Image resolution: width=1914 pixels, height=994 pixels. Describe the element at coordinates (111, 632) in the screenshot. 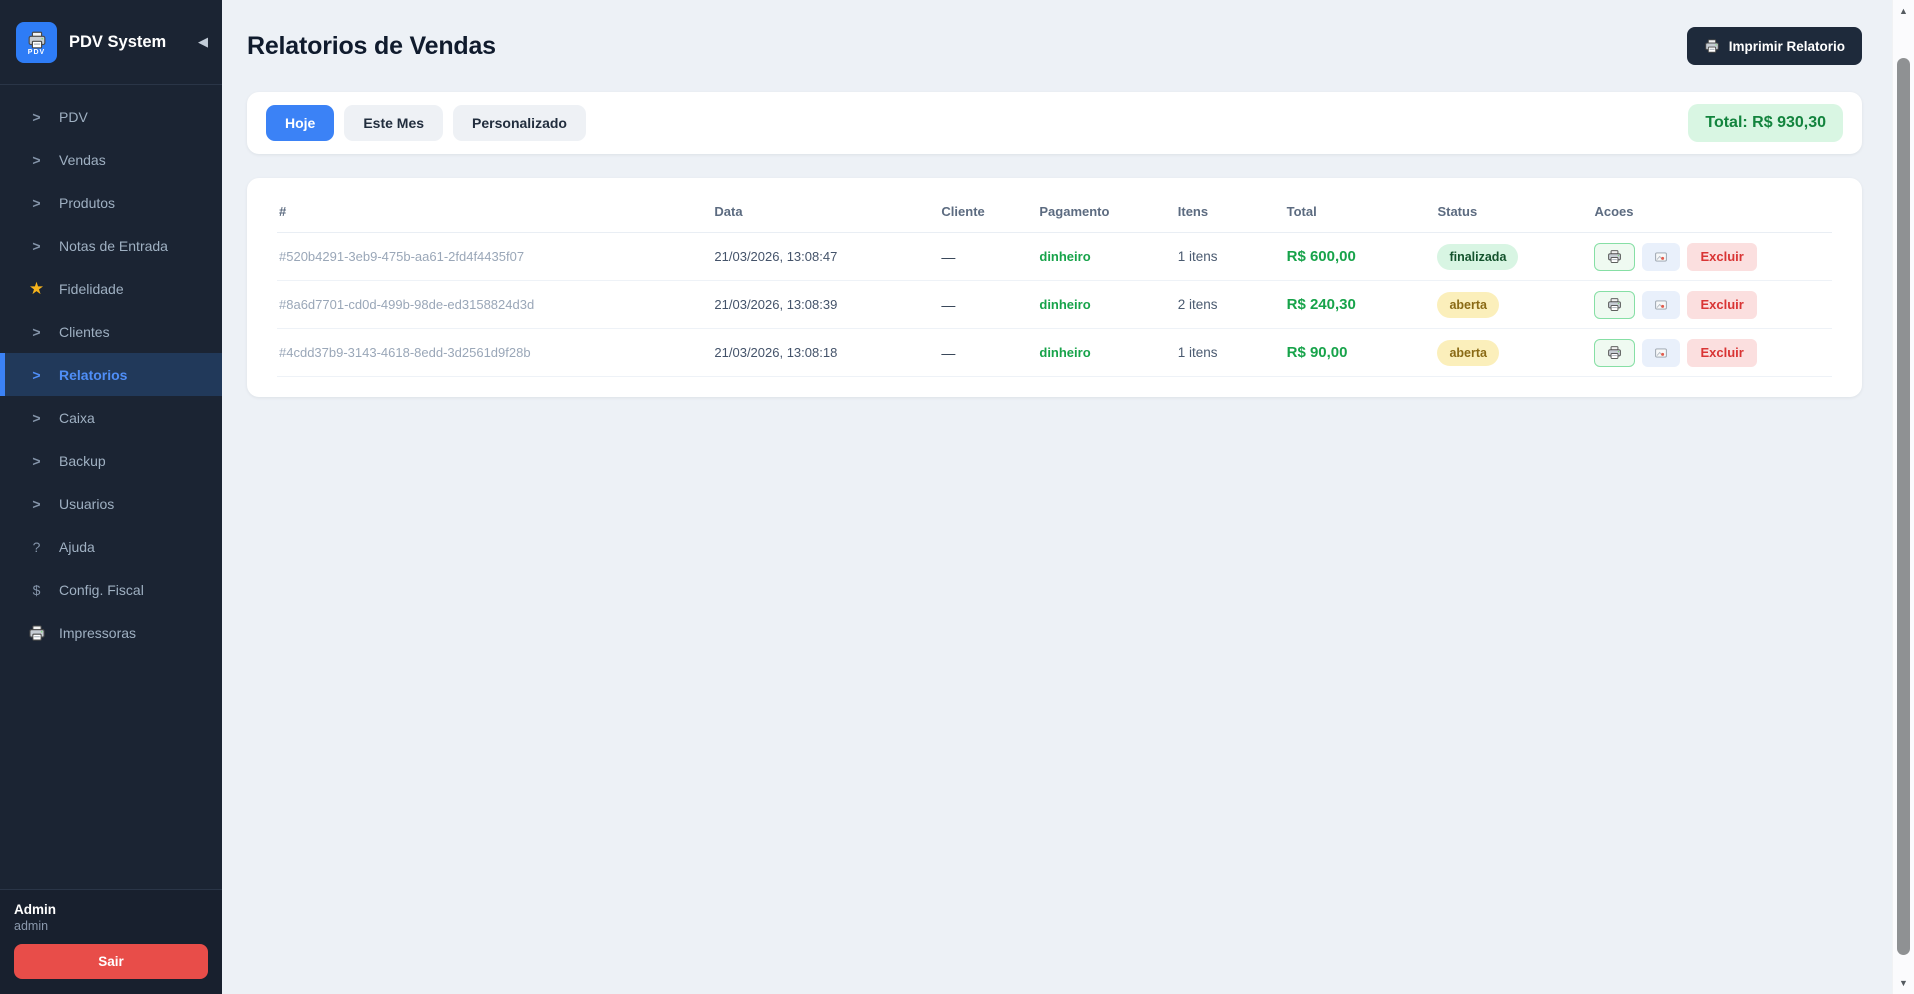

I see `sidebar-item-impressoras: Impressoras` at that location.